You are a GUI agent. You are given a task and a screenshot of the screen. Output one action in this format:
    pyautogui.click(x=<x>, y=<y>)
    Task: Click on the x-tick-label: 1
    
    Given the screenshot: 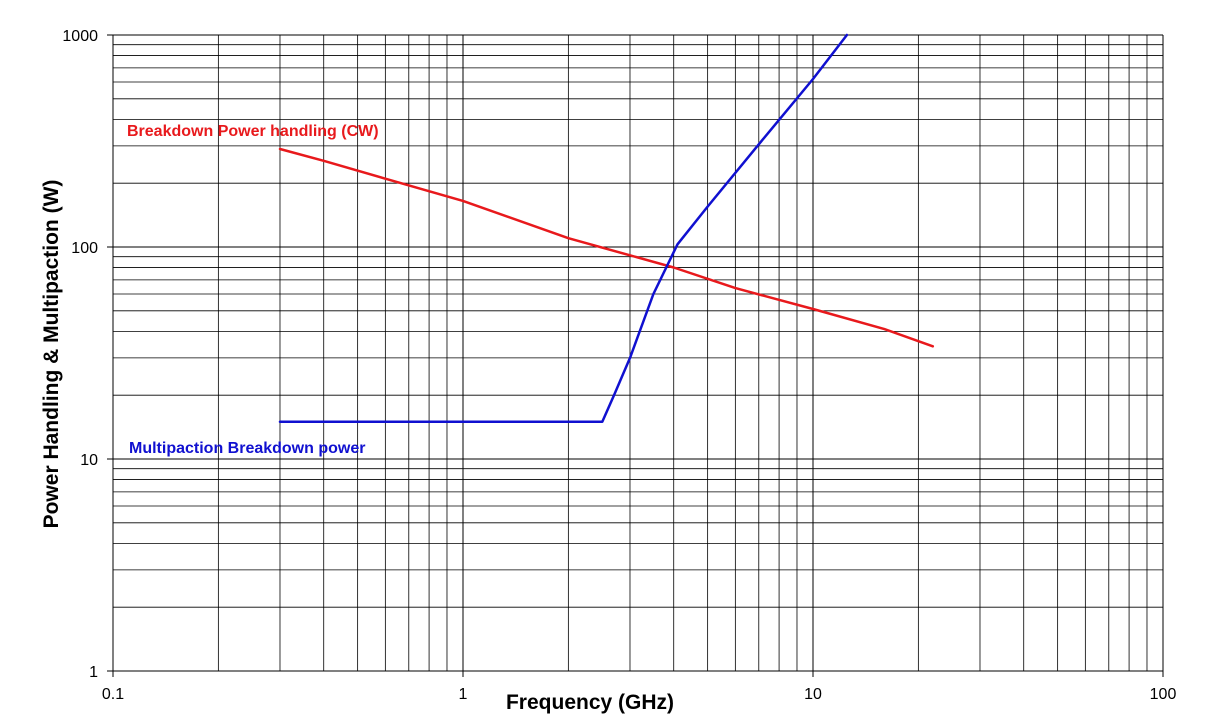 What is the action you would take?
    pyautogui.click(x=463, y=694)
    